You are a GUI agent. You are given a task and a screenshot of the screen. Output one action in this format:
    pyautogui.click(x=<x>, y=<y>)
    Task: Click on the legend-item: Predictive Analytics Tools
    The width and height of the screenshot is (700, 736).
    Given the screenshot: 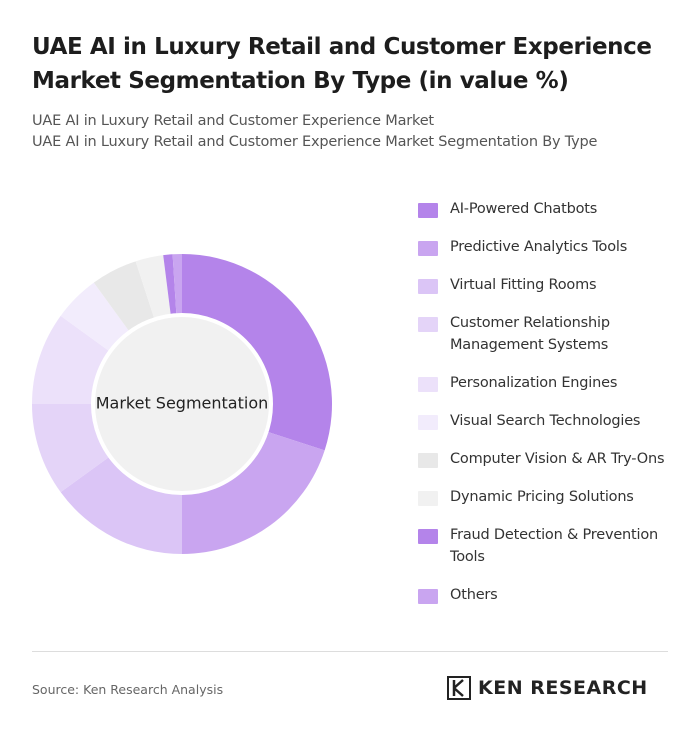 What is the action you would take?
    pyautogui.click(x=553, y=247)
    